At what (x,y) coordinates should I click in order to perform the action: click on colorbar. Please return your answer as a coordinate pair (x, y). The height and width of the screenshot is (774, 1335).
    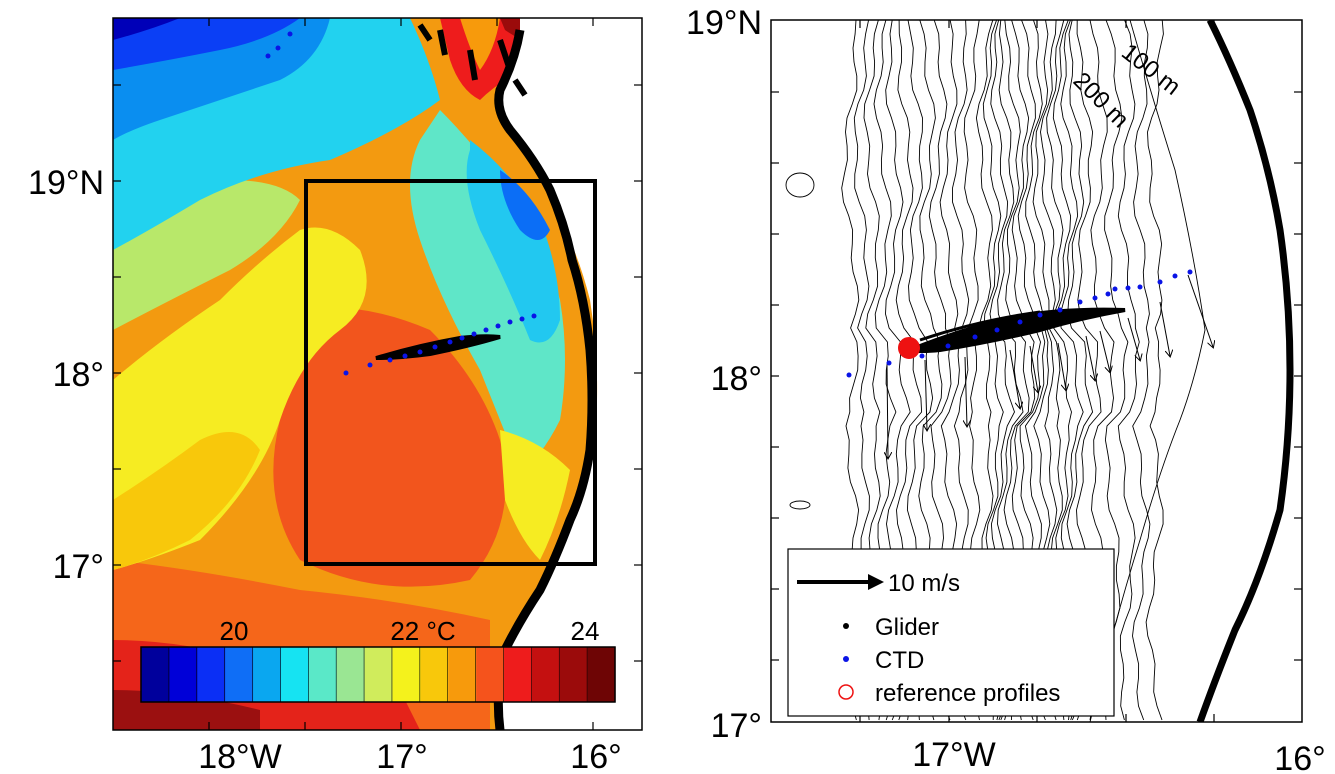
    Looking at the image, I should click on (378, 674).